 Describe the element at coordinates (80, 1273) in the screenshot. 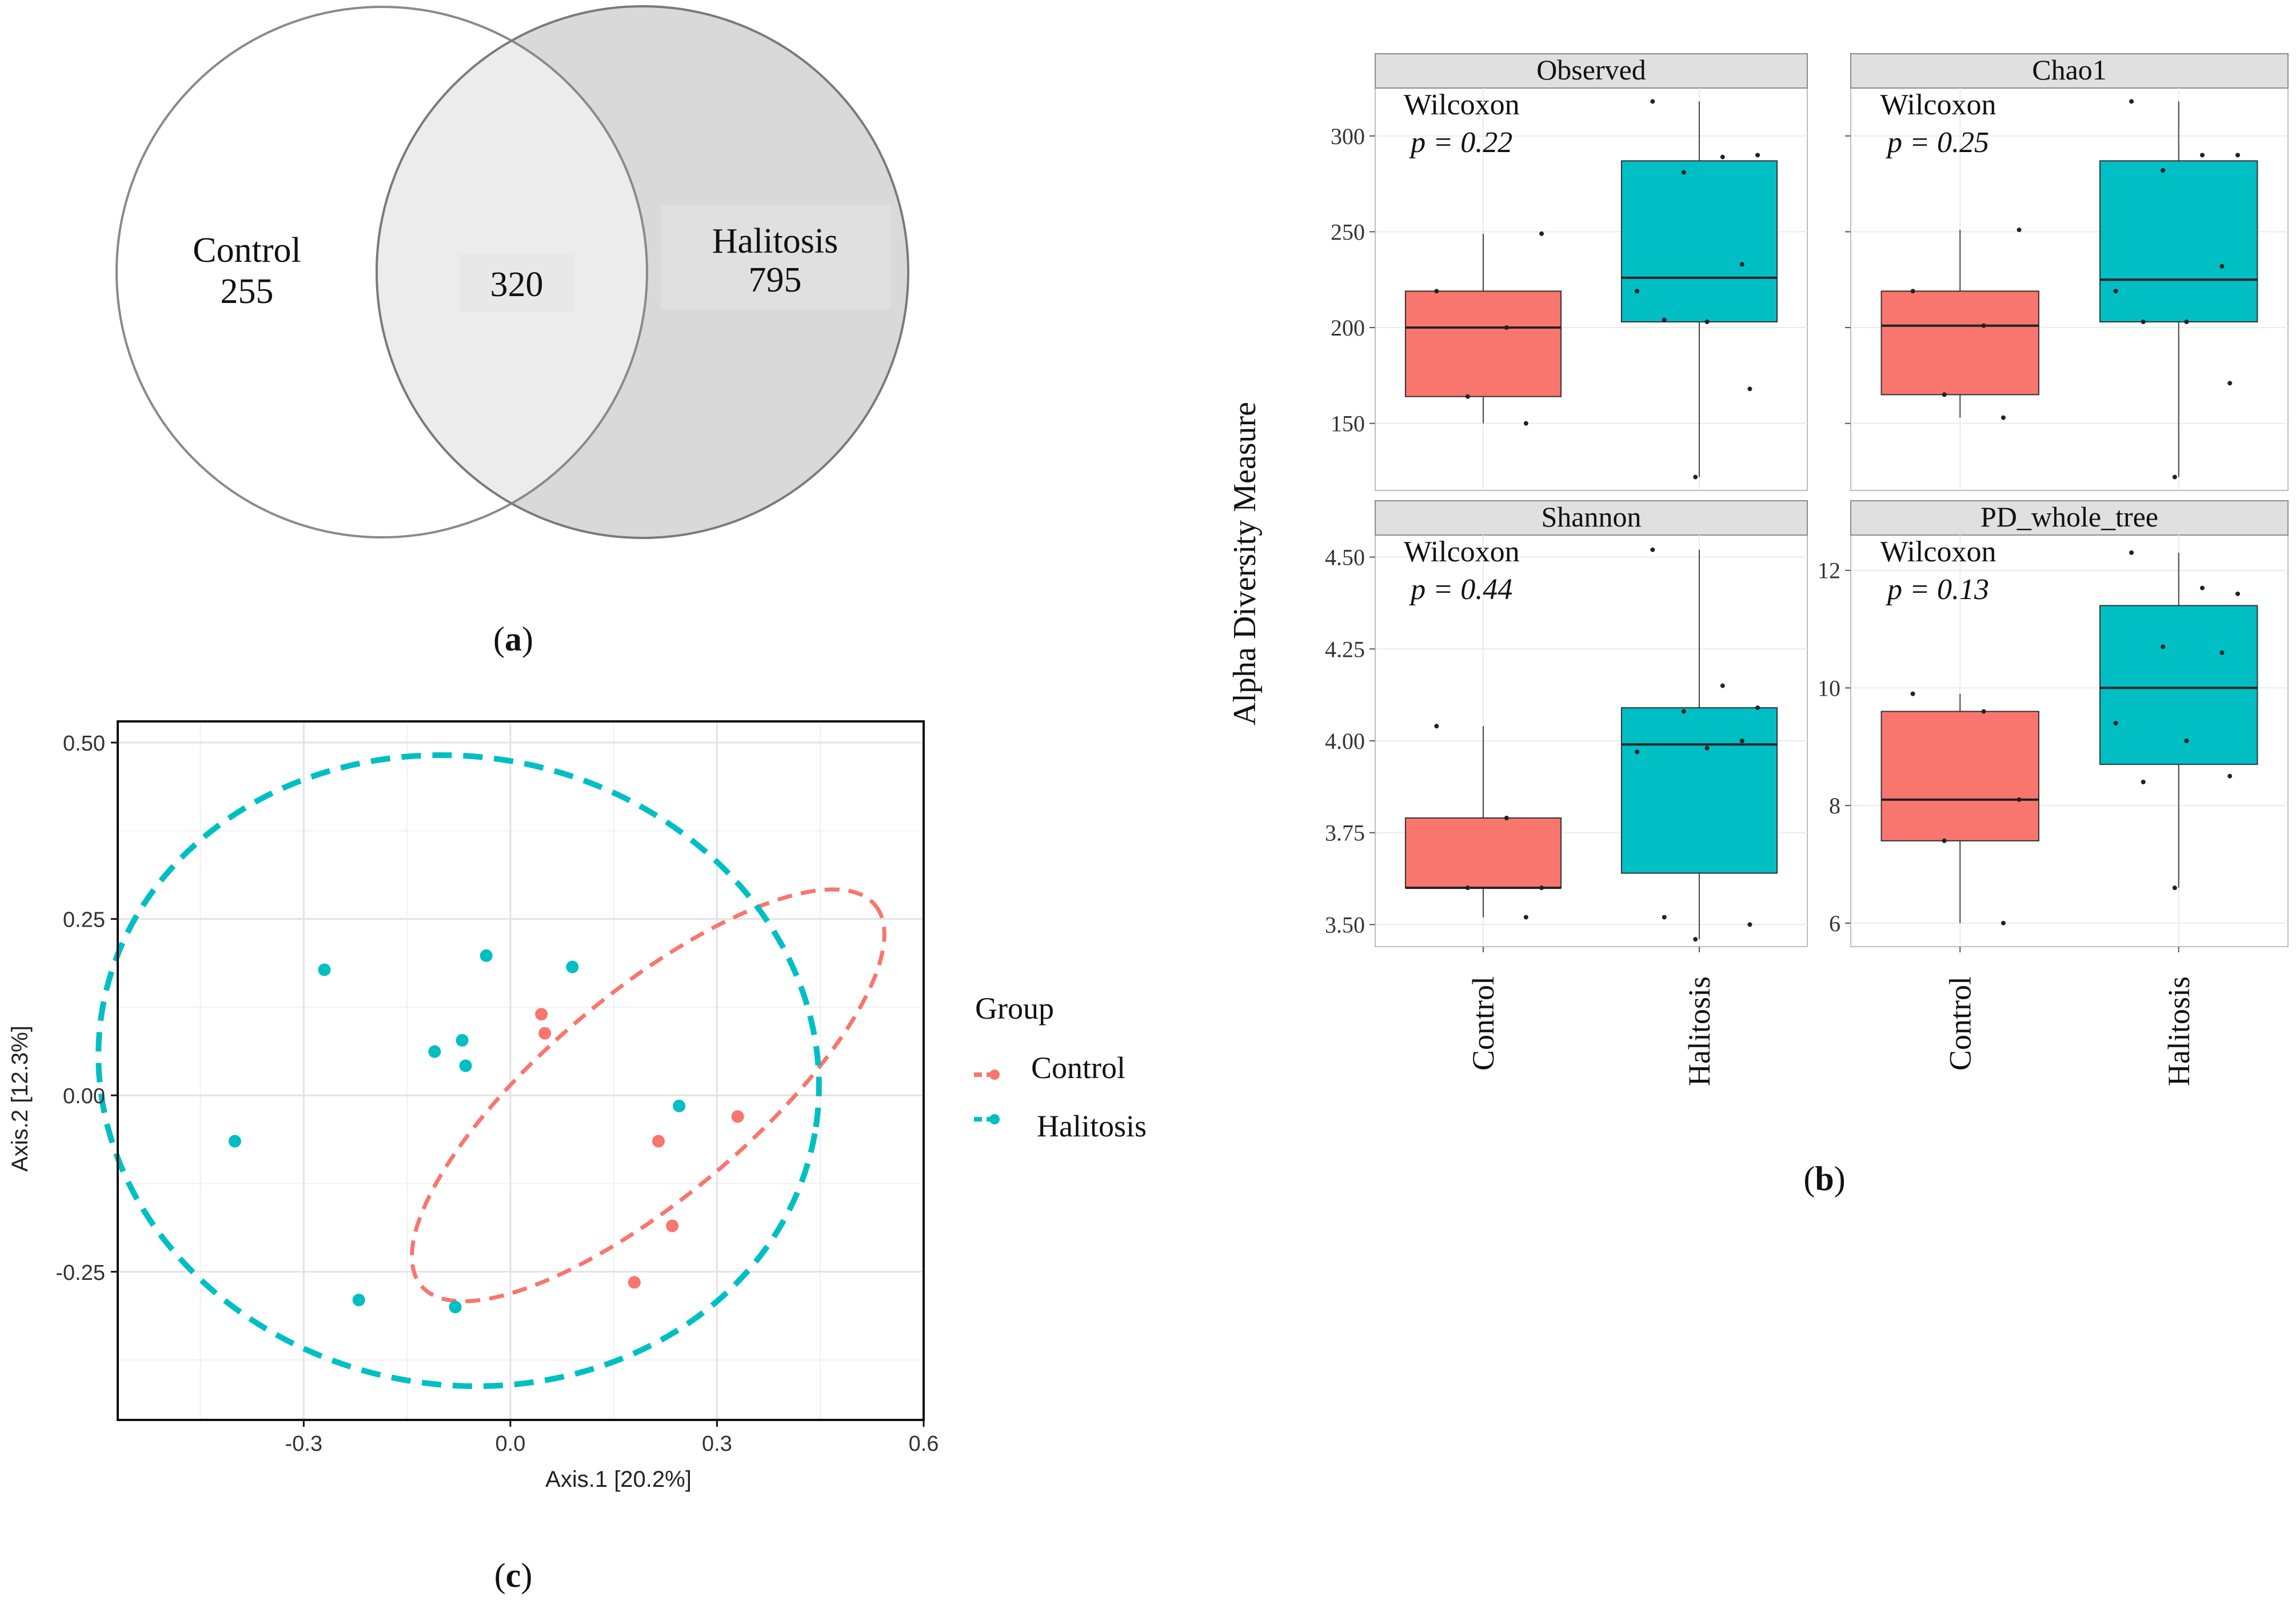

I see `y-tick-label: -0.25` at that location.